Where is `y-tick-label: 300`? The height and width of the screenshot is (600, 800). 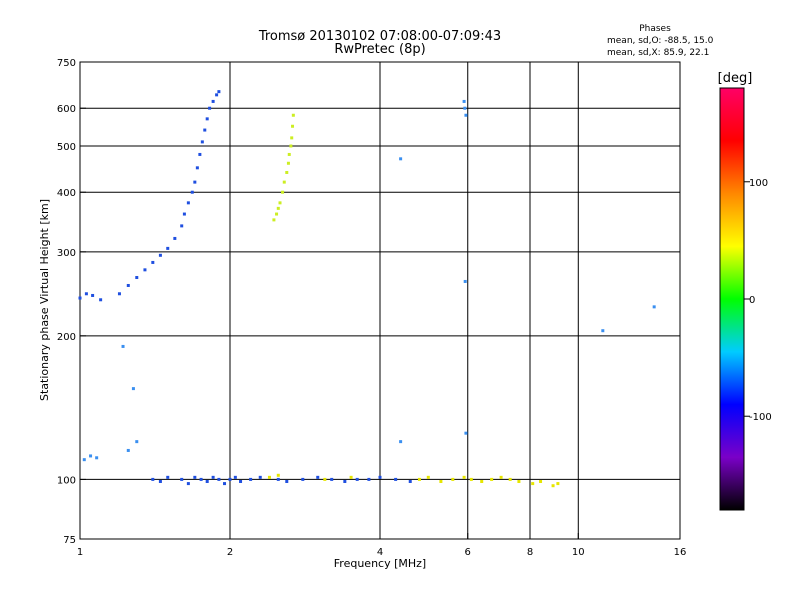
y-tick-label: 300 is located at coordinates (66, 253).